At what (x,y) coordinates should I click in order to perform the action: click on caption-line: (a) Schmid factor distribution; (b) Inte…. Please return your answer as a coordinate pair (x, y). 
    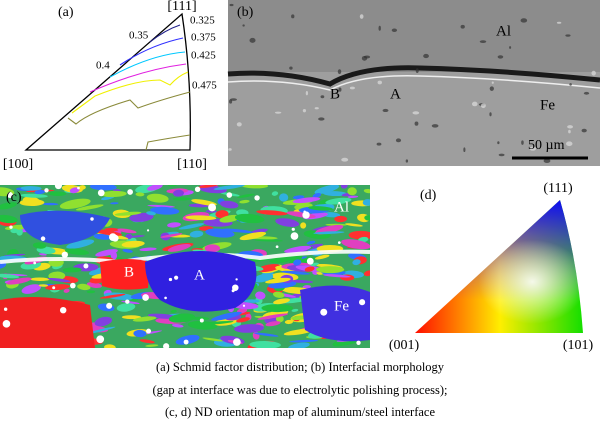
    Looking at the image, I should click on (300, 367).